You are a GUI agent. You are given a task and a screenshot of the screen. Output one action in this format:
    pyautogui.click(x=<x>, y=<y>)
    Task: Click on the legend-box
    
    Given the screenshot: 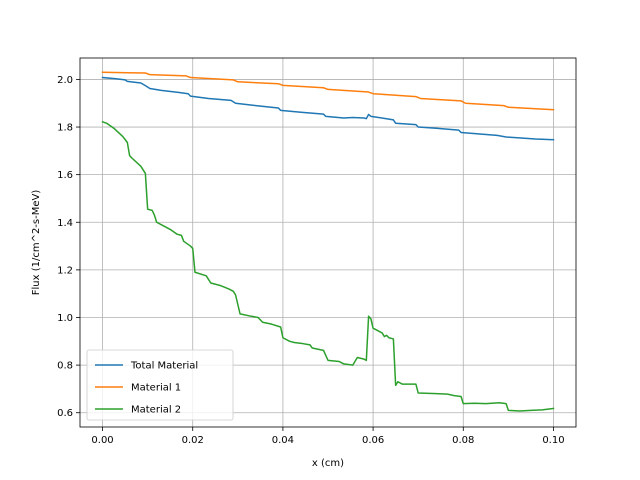 What is the action you would take?
    pyautogui.click(x=160, y=385)
    